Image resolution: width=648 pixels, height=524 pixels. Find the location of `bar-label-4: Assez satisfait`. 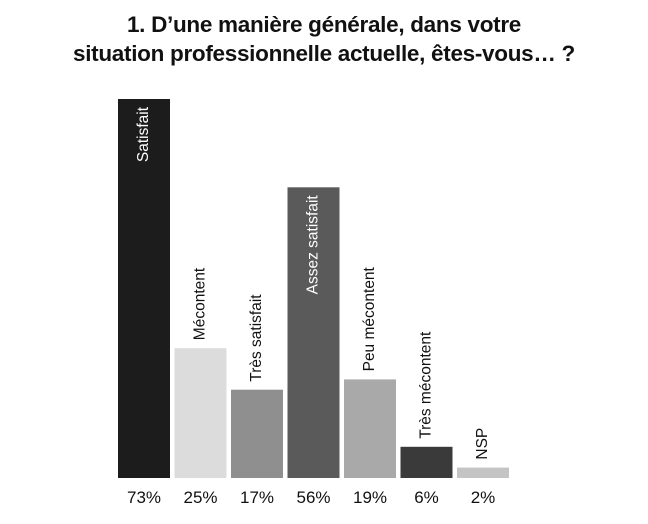

bar-label-4: Assez satisfait is located at coordinates (313, 245).